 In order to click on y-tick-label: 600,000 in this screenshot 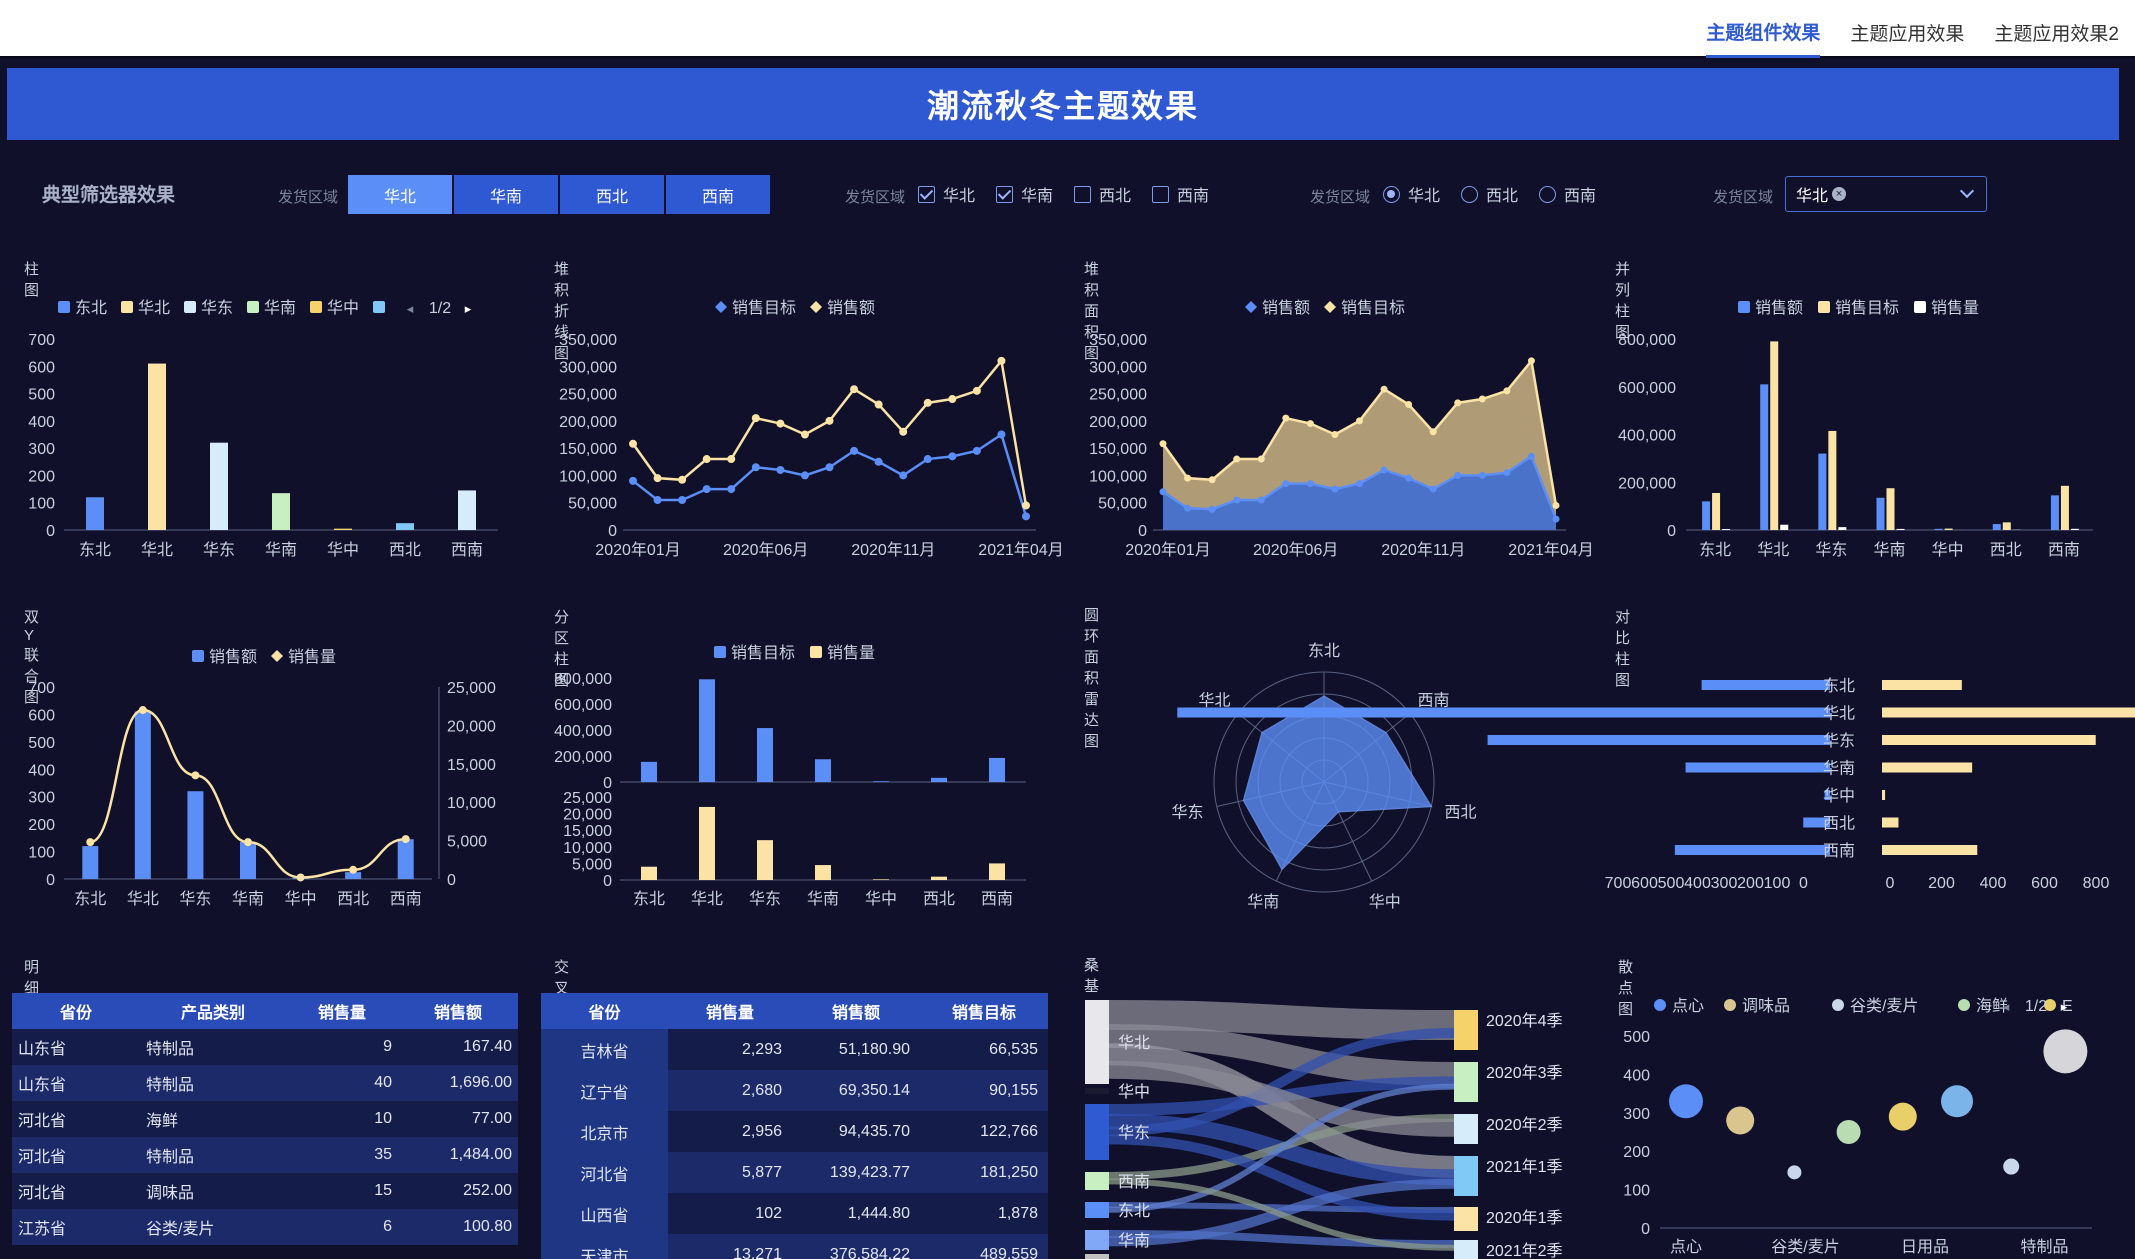, I will do `click(583, 705)`.